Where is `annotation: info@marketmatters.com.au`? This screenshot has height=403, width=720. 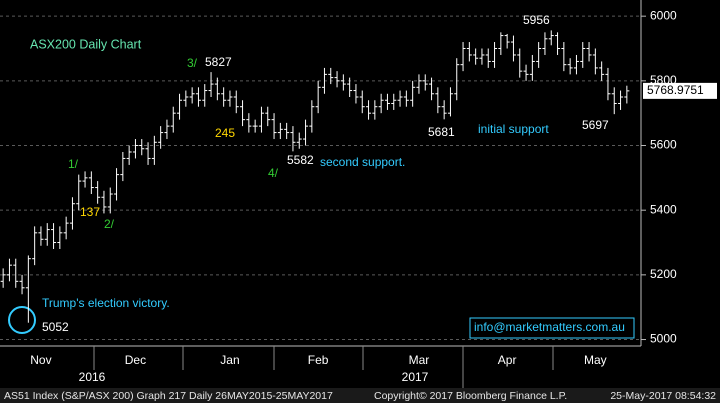
annotation: info@marketmatters.com.au is located at coordinates (549, 327).